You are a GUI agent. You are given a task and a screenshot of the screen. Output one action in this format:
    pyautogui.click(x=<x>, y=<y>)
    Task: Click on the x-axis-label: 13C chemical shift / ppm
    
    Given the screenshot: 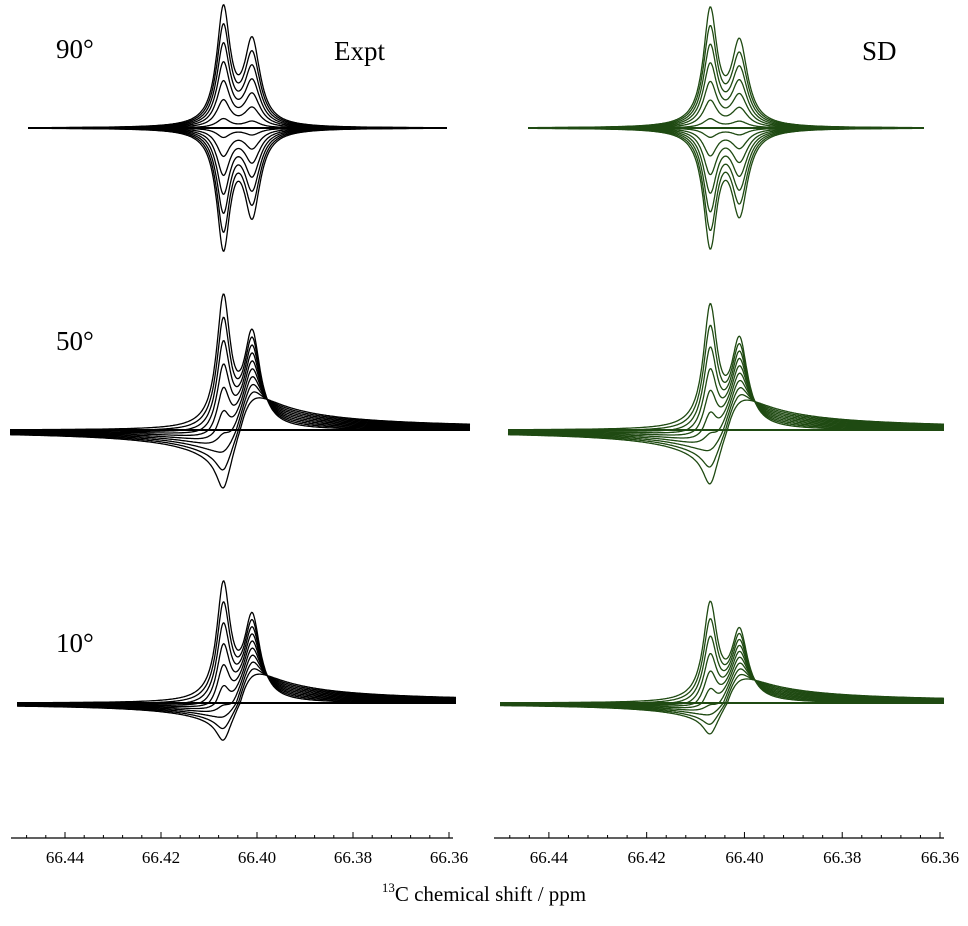 What is the action you would take?
    pyautogui.click(x=484, y=893)
    